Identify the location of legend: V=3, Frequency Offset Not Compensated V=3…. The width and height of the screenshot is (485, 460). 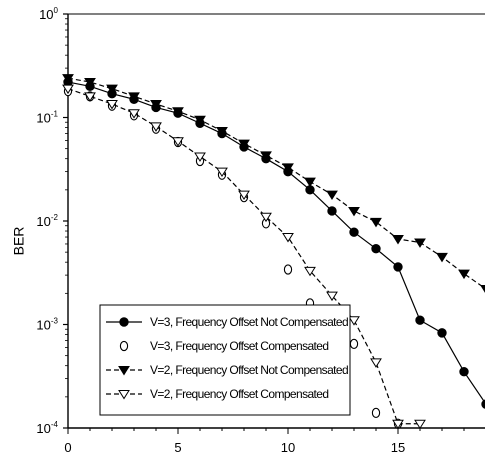
(225, 360).